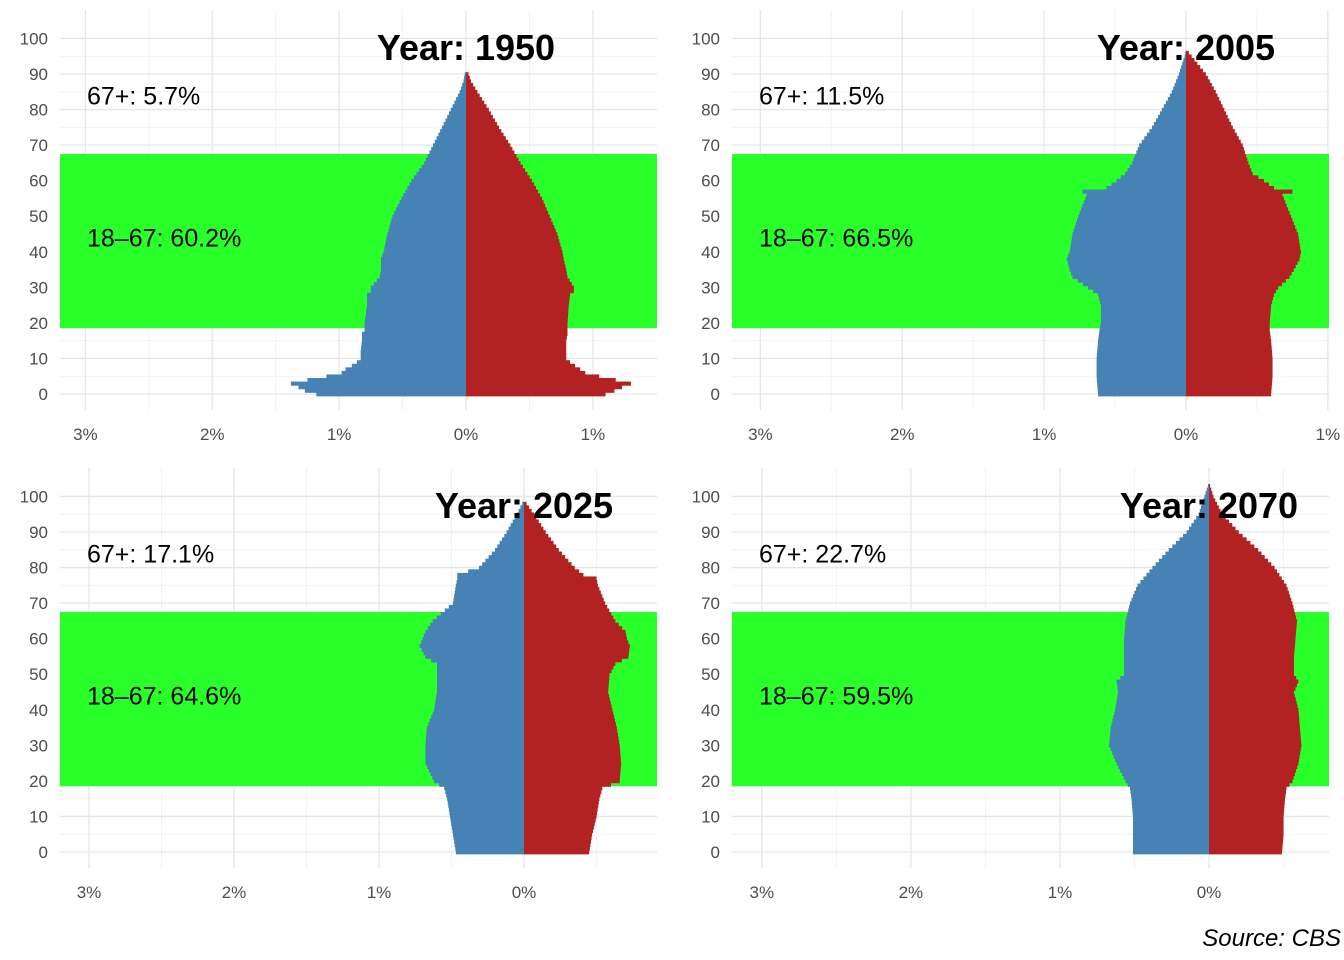 This screenshot has height=960, width=1344. What do you see at coordinates (466, 434) in the screenshot?
I see `x-tick-label: 0%` at bounding box center [466, 434].